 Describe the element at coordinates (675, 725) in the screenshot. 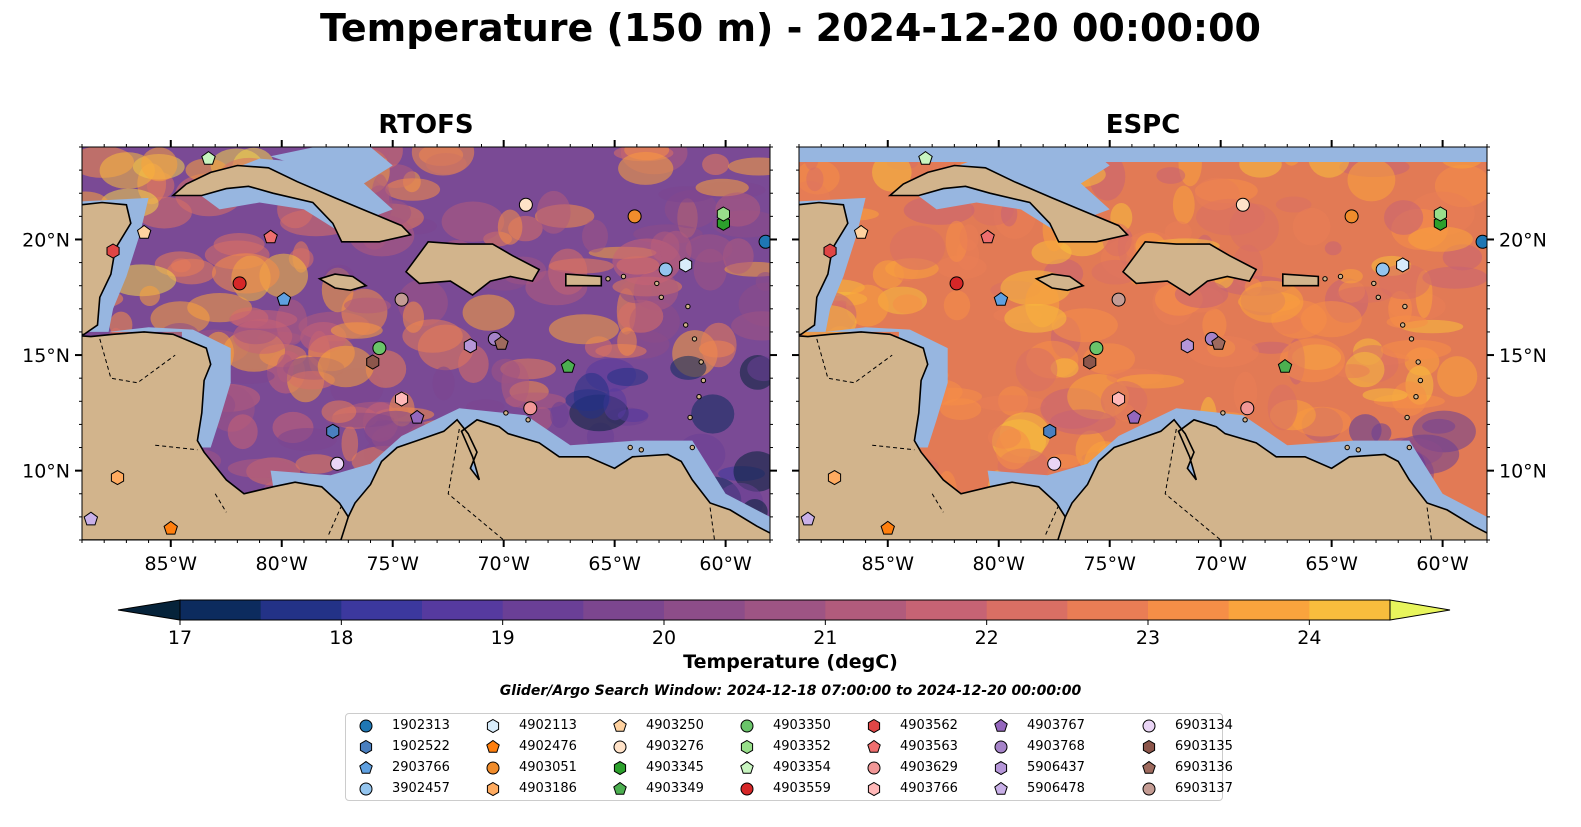

I see `legend-label: 4903250` at that location.